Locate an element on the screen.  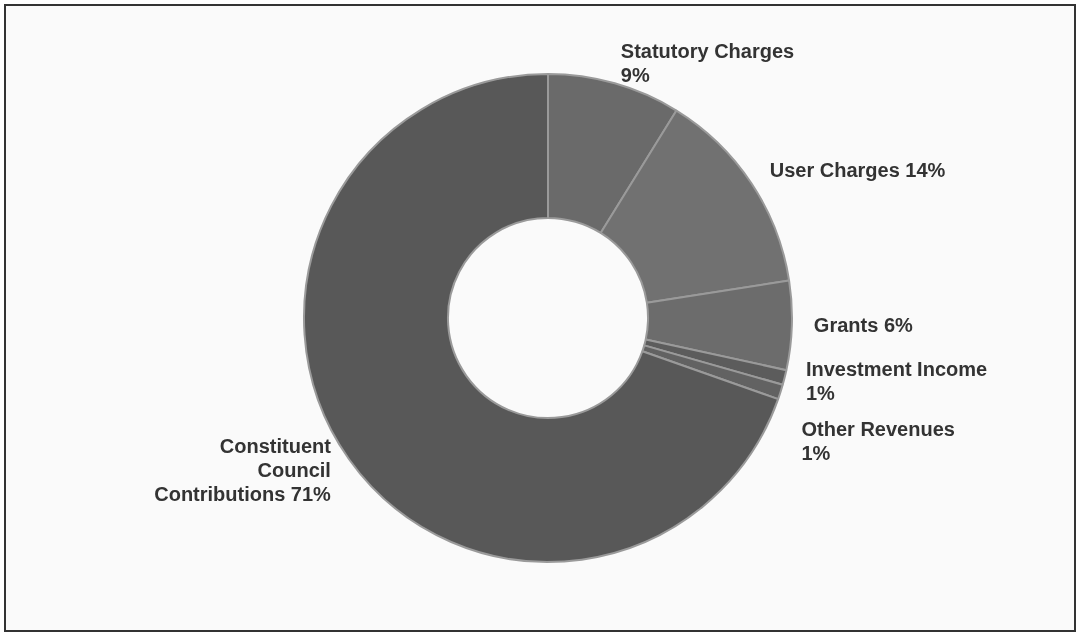
slice-label: User Charges 14% is located at coordinates (857, 169).